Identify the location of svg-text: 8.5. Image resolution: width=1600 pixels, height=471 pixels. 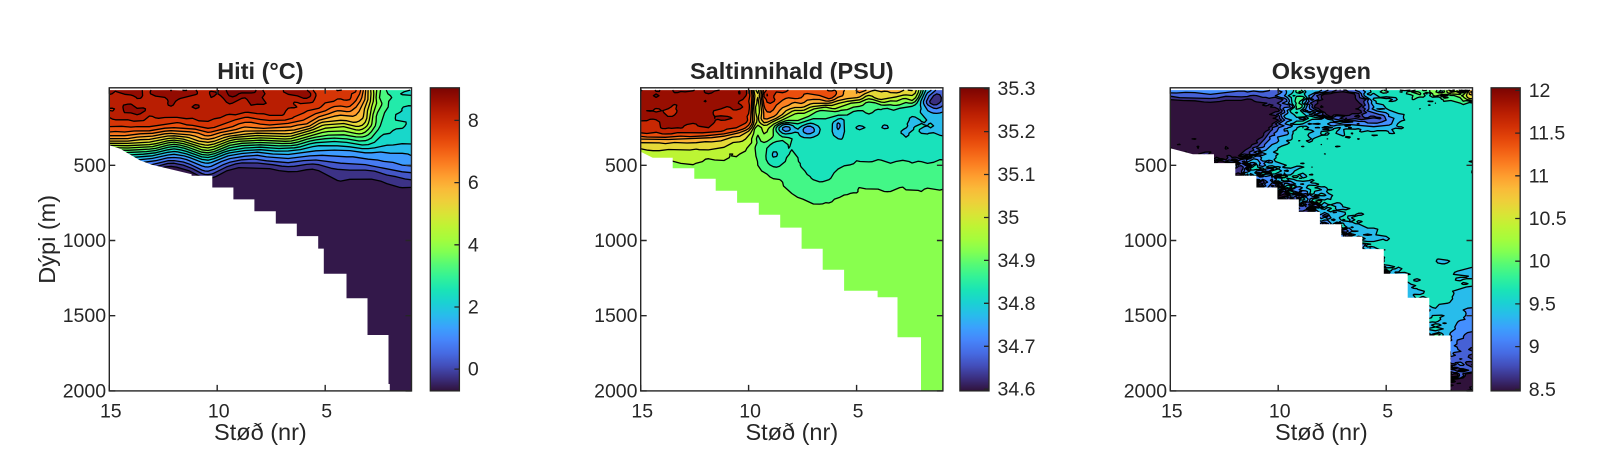
(1542, 390).